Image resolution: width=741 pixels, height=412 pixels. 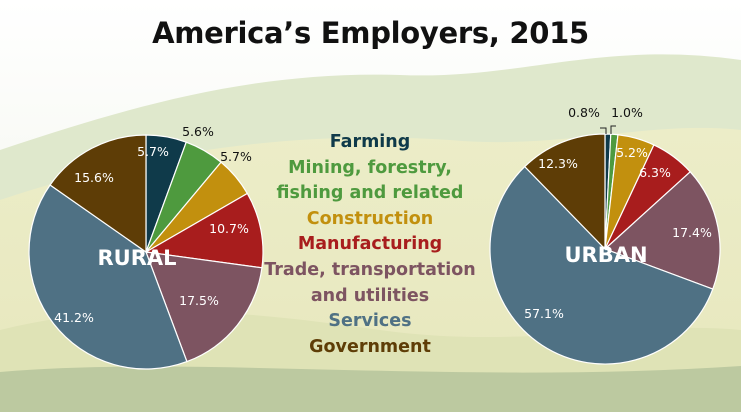 I want to click on urban-slice-label-3: 6.3%, so click(x=655, y=172).